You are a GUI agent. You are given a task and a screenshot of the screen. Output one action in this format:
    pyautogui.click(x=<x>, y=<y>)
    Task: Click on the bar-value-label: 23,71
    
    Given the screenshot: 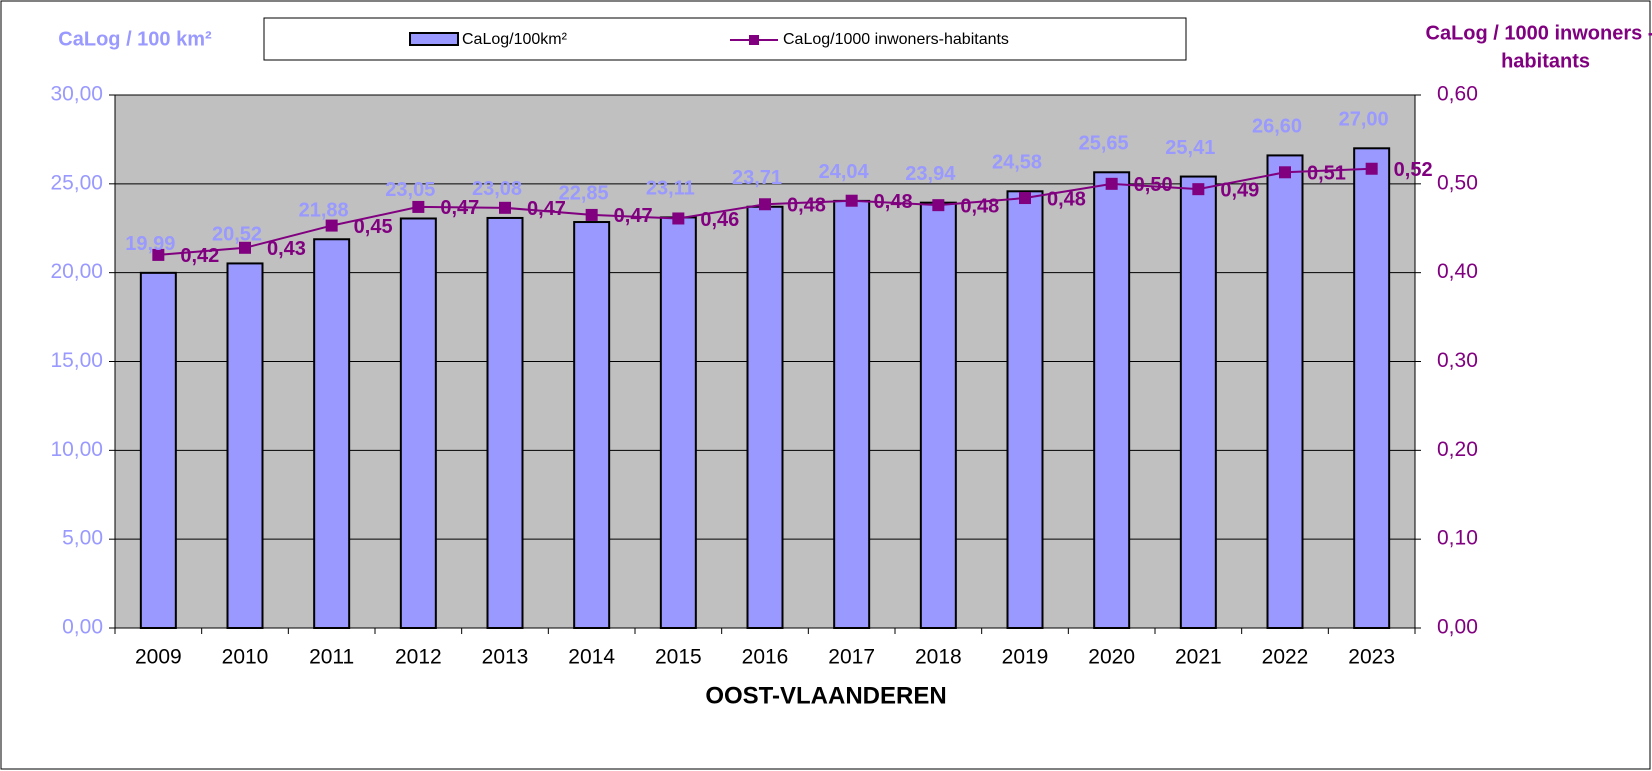 What is the action you would take?
    pyautogui.click(x=757, y=178)
    